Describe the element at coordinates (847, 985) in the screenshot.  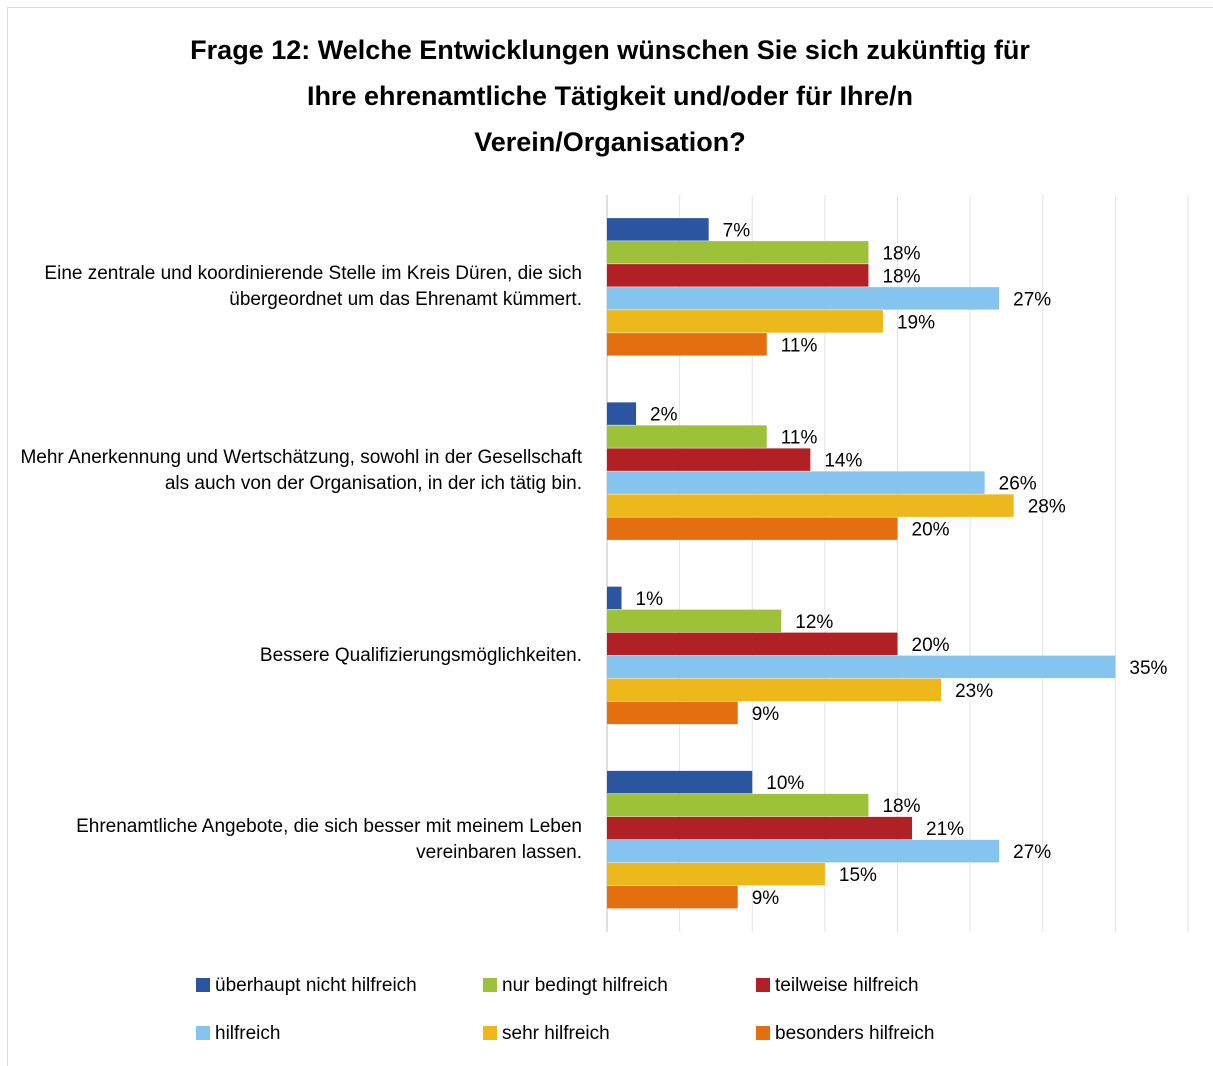
I see `legend-label: teilweise hilfreich` at that location.